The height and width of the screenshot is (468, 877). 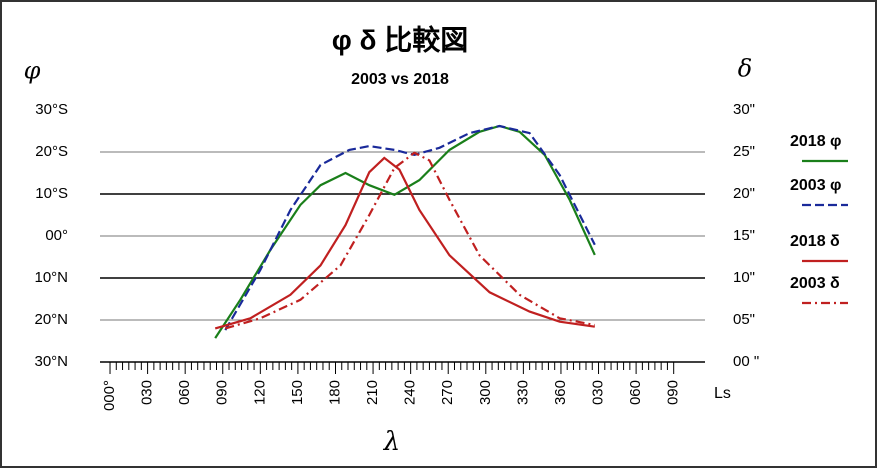 I want to click on legend-label: 2018 δ, so click(x=815, y=241).